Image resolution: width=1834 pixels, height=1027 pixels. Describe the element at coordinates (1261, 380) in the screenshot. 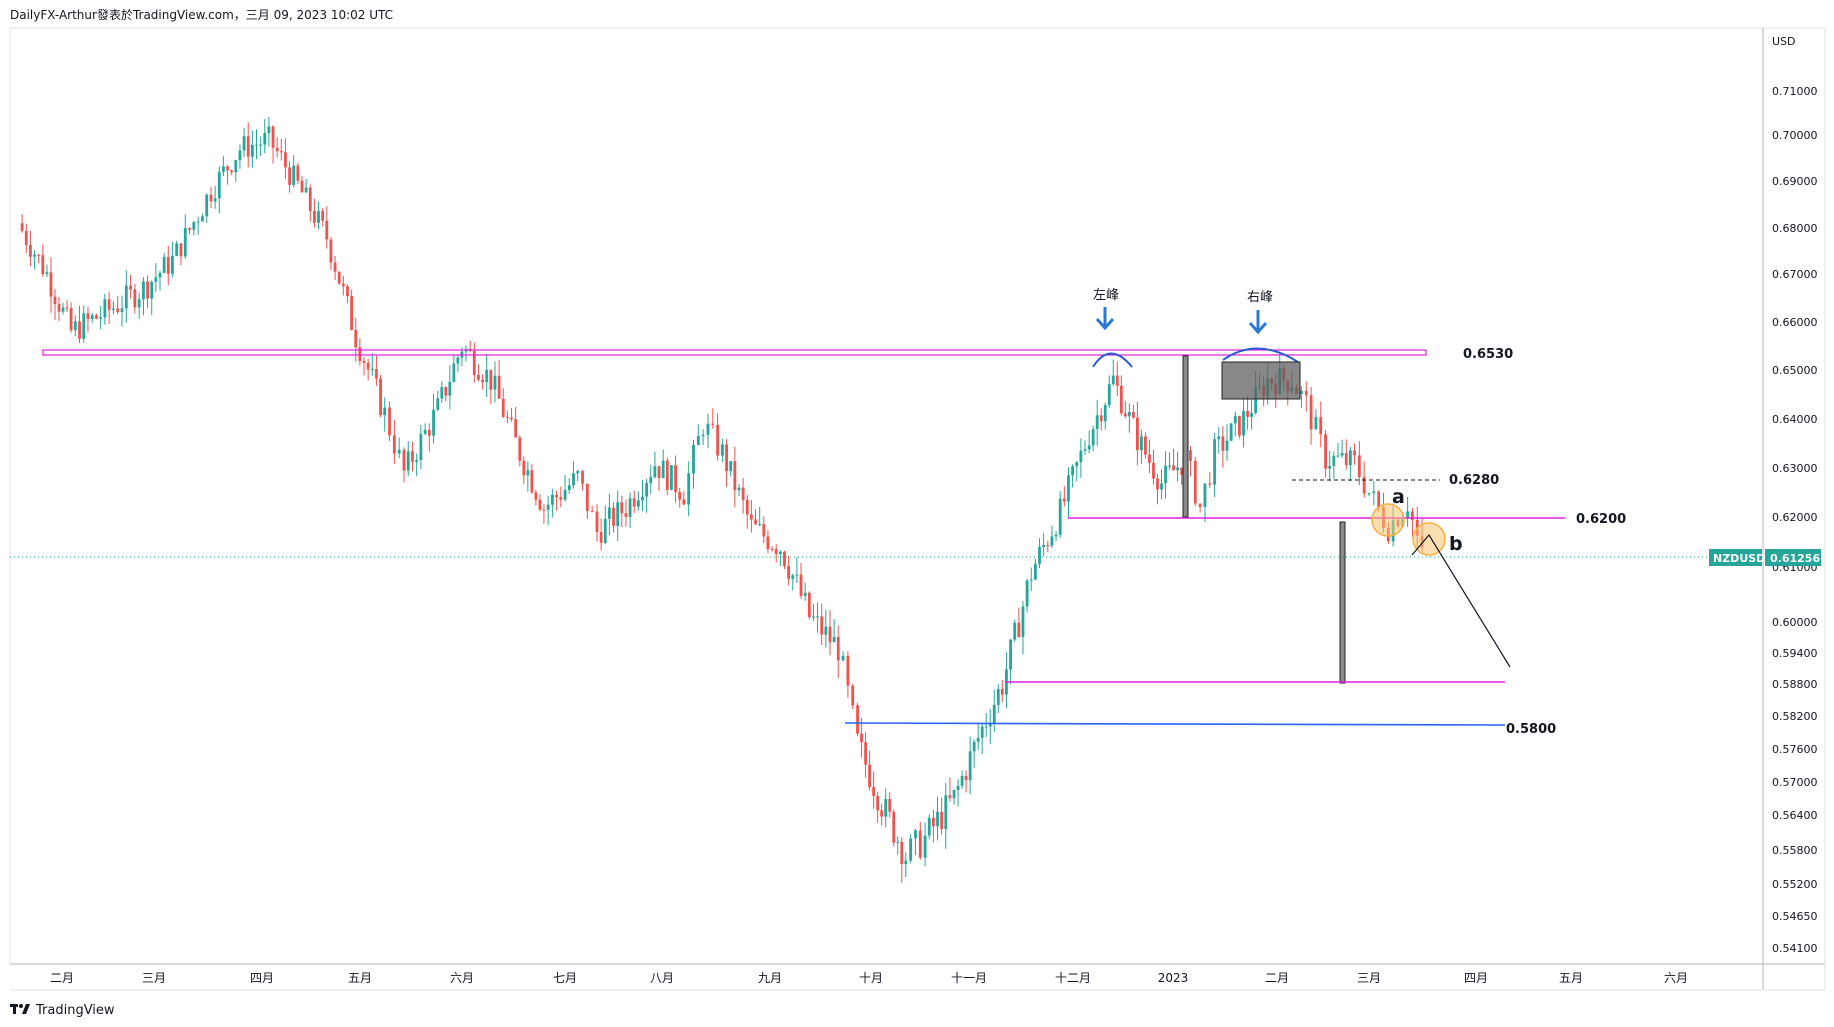

I see `right-peak-range-box` at that location.